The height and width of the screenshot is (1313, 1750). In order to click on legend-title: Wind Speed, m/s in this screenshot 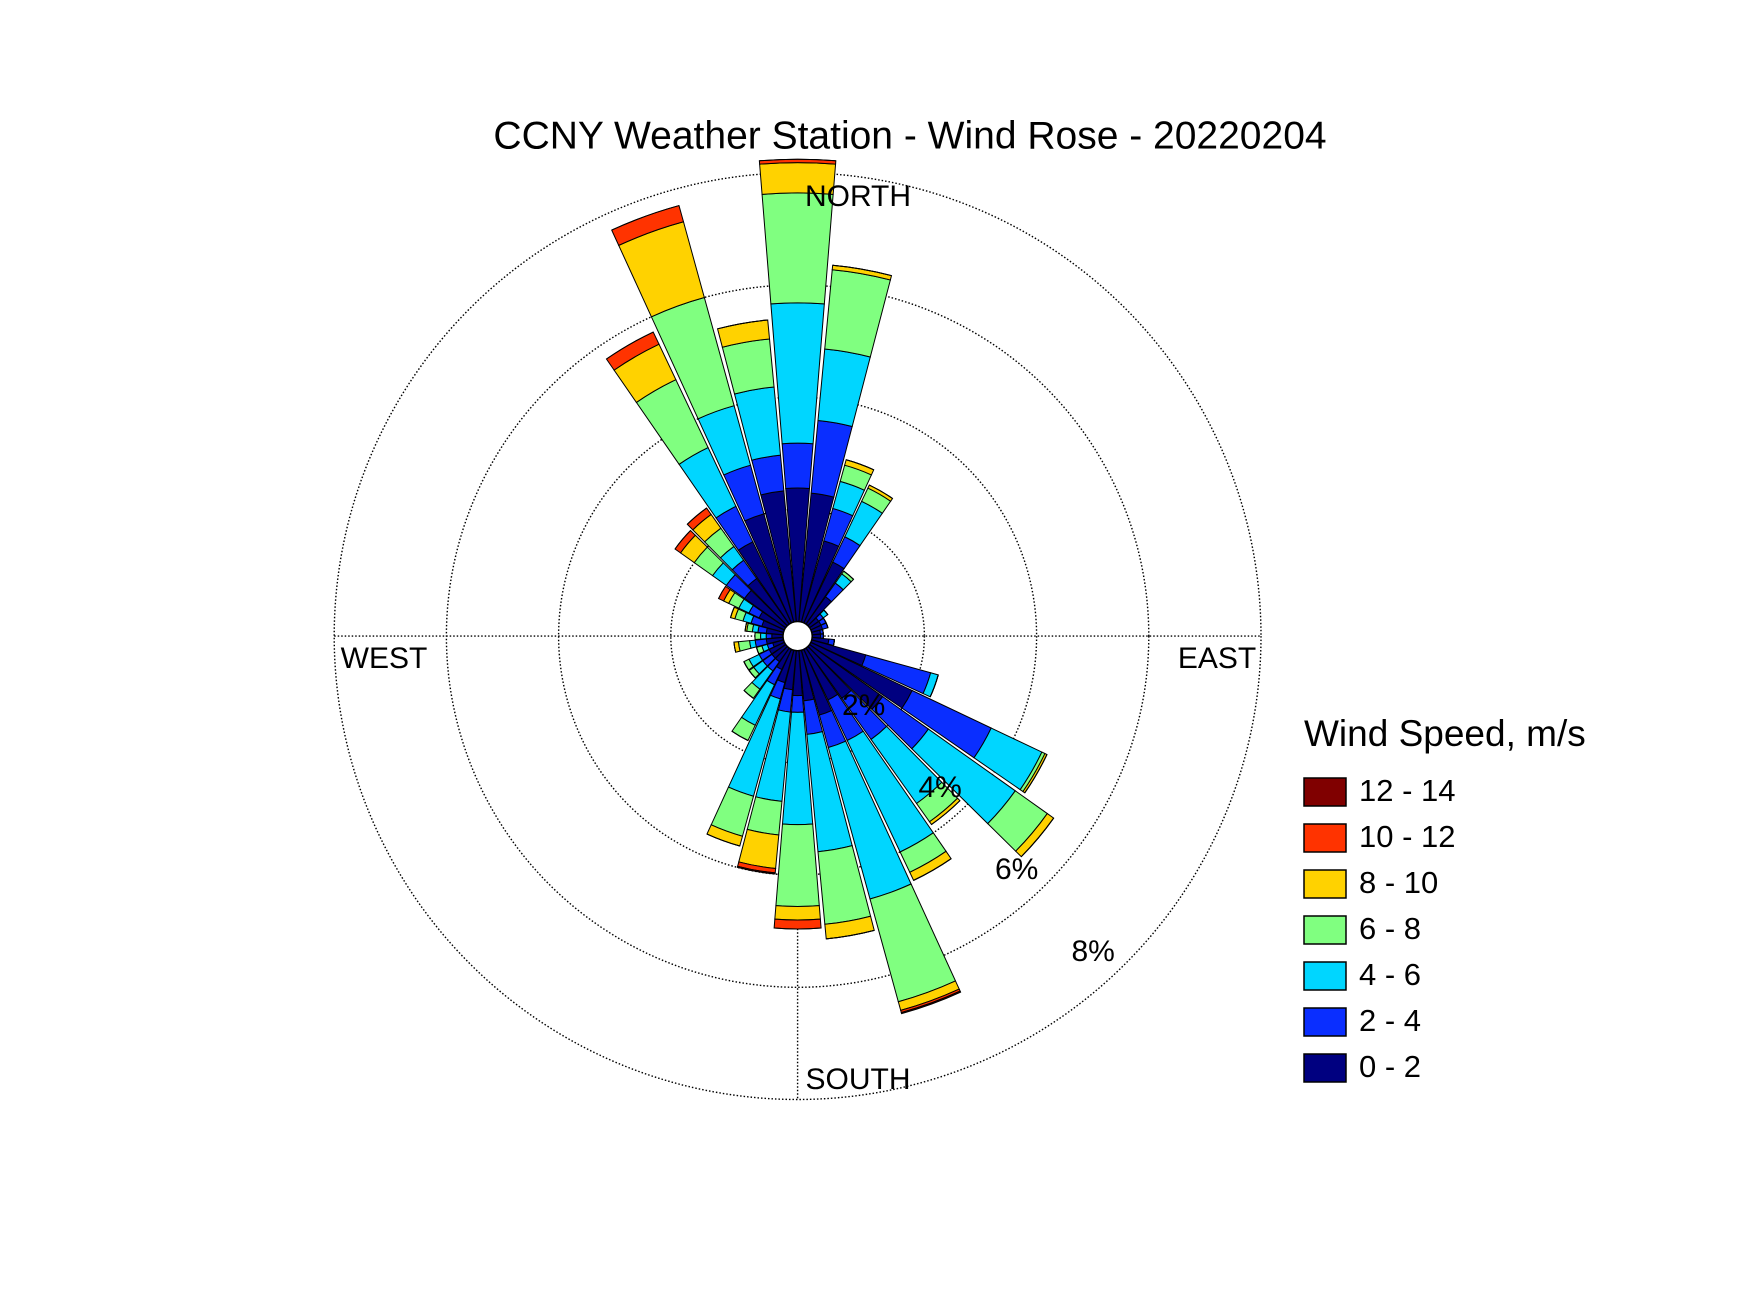, I will do `click(1445, 733)`.